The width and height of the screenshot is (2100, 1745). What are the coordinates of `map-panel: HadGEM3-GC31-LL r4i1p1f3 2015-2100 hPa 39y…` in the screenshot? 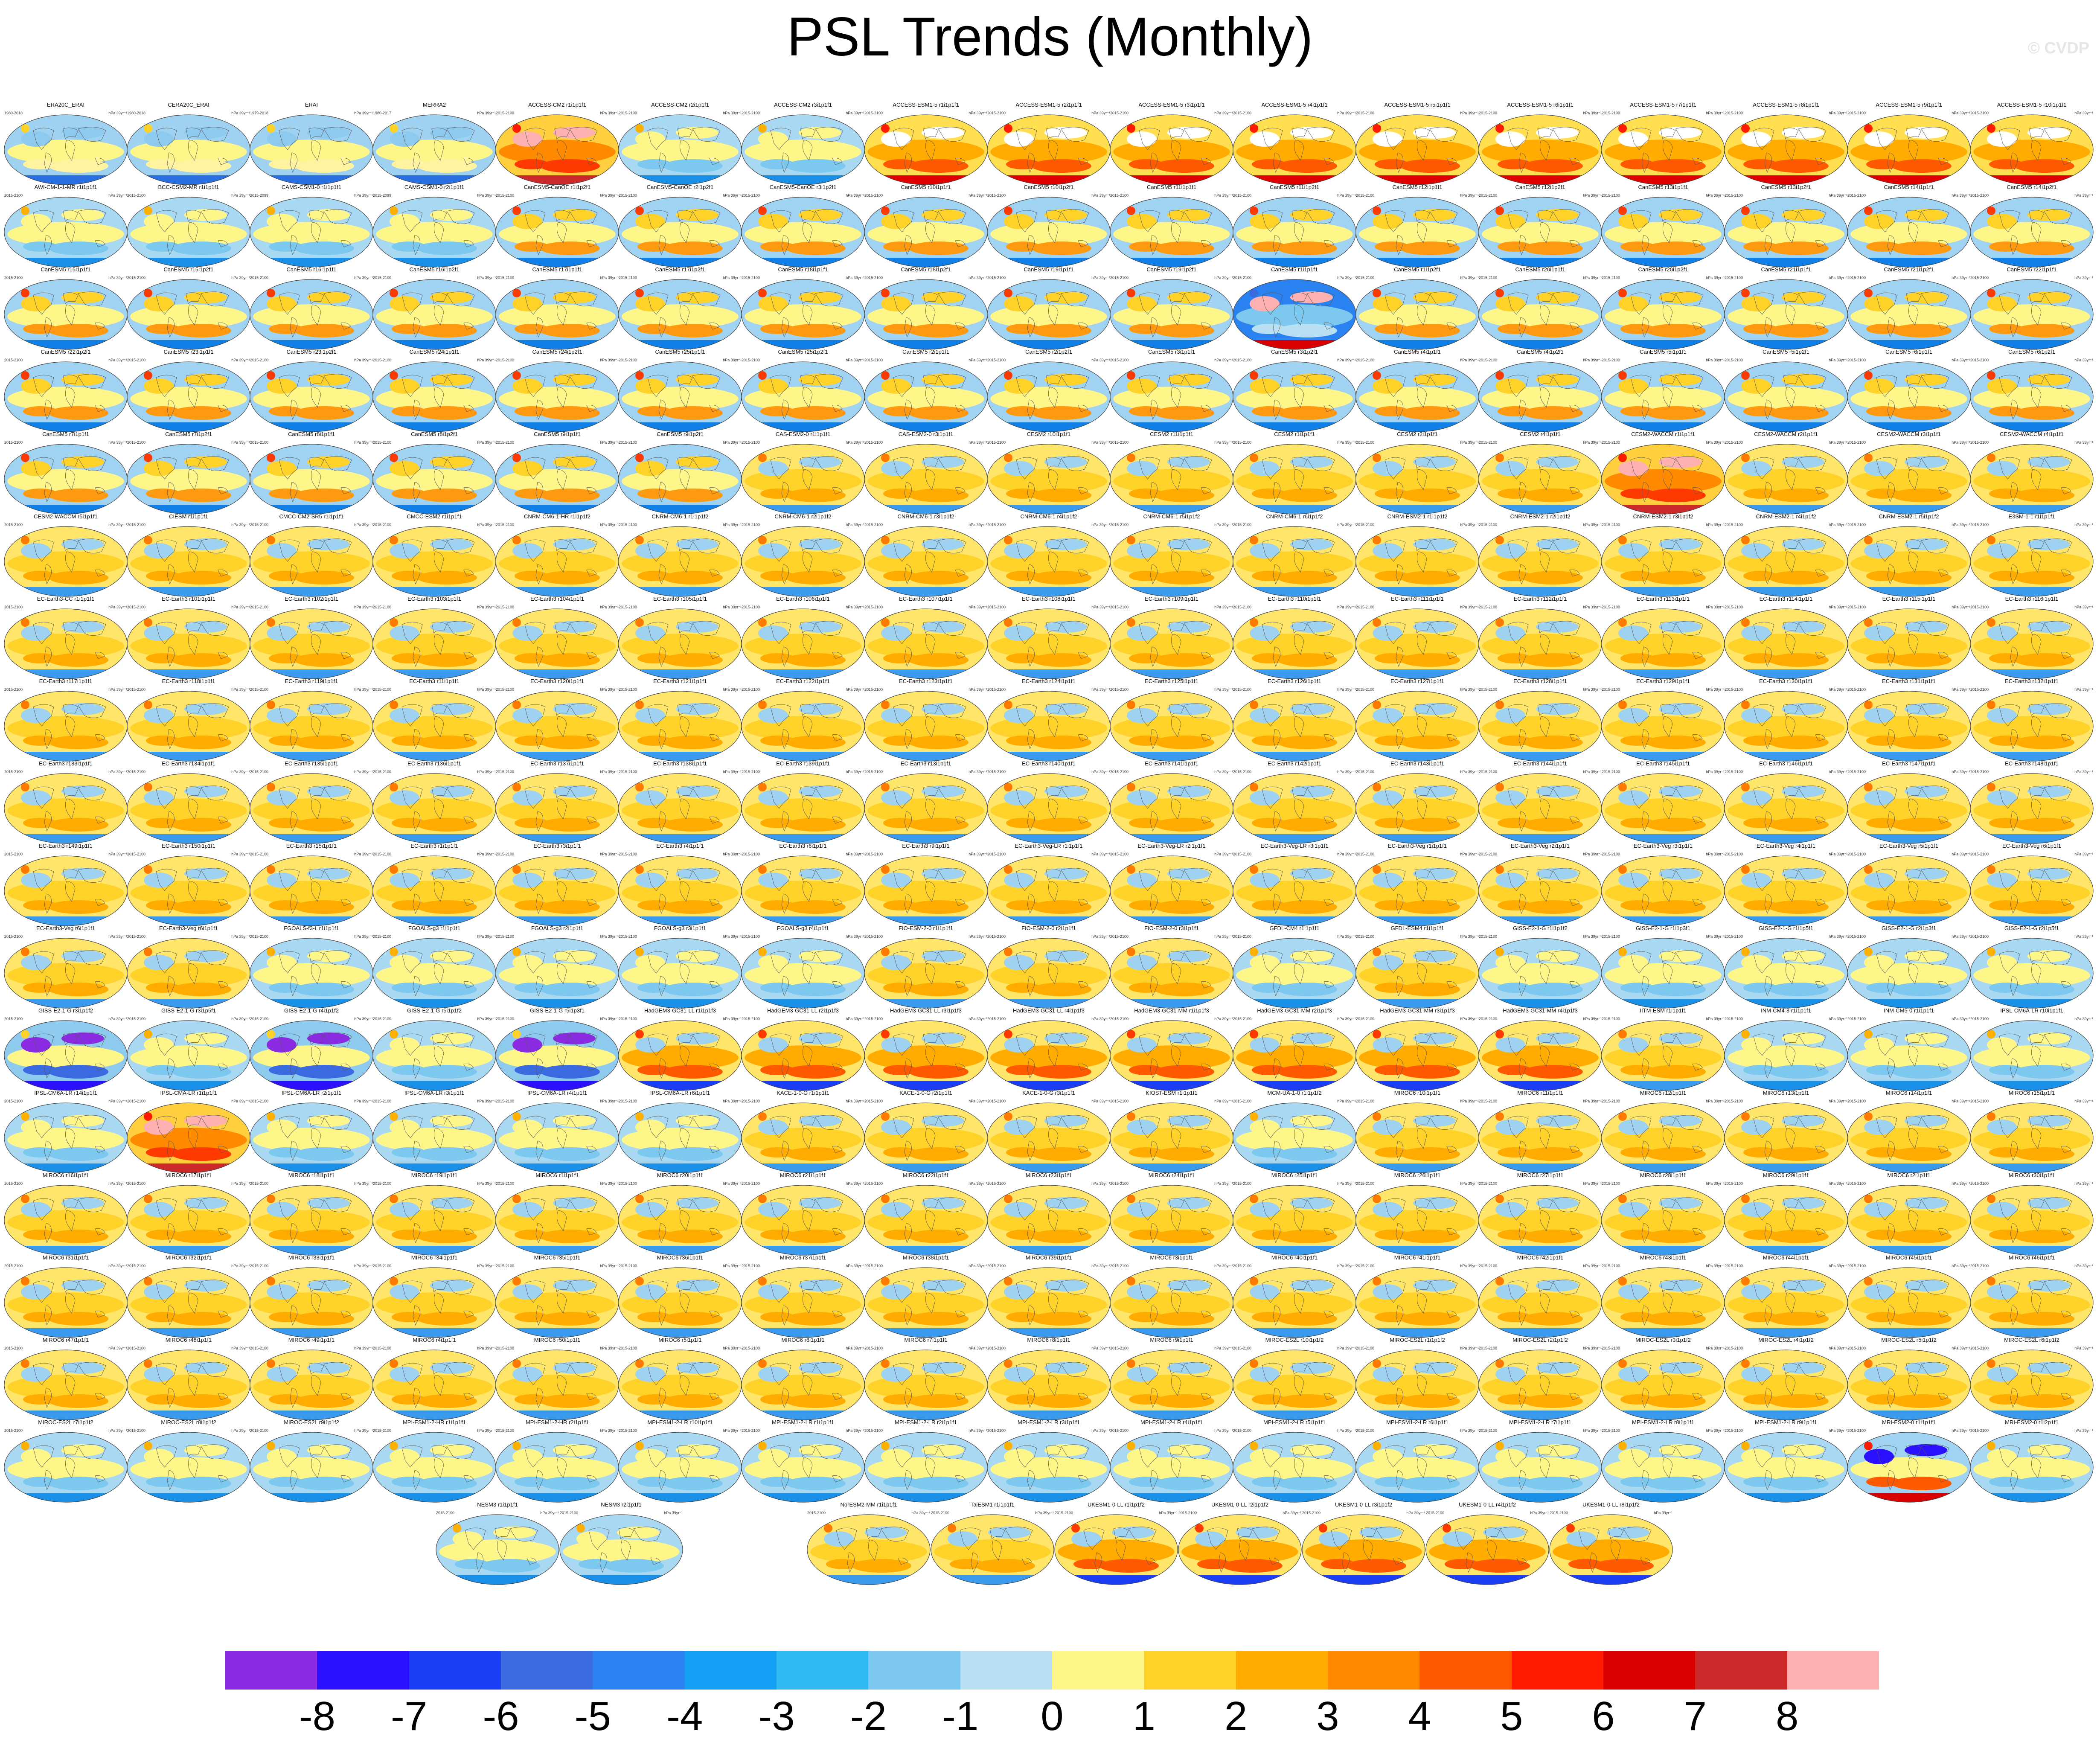 It's located at (1048, 1049).